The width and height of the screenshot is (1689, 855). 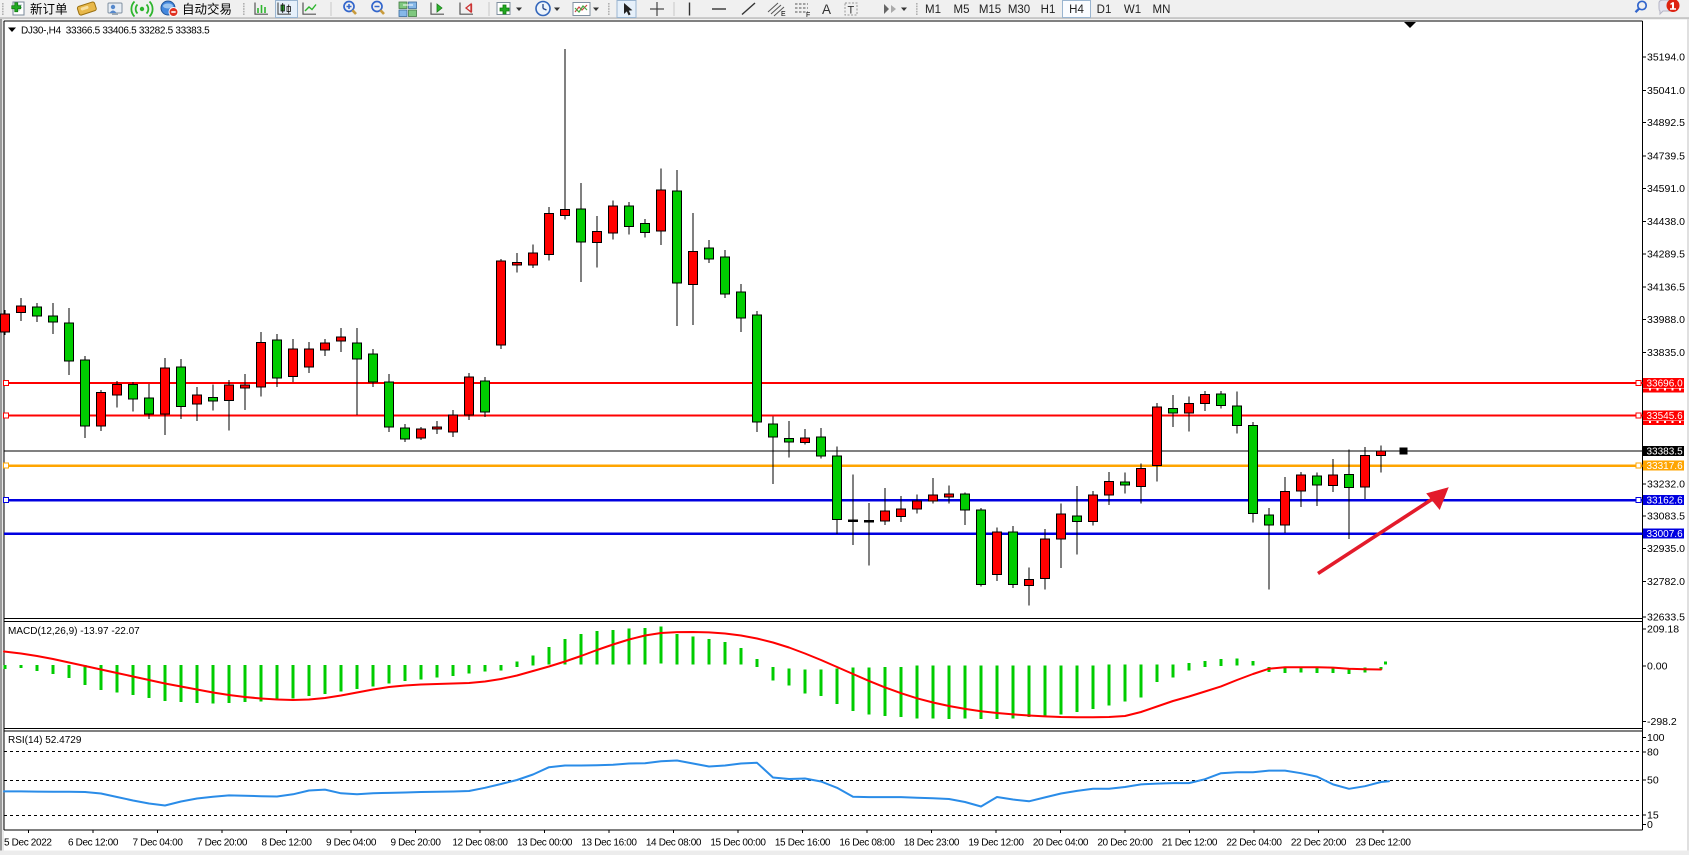 I want to click on svg-text: 9 Dec 20:00, so click(x=415, y=843).